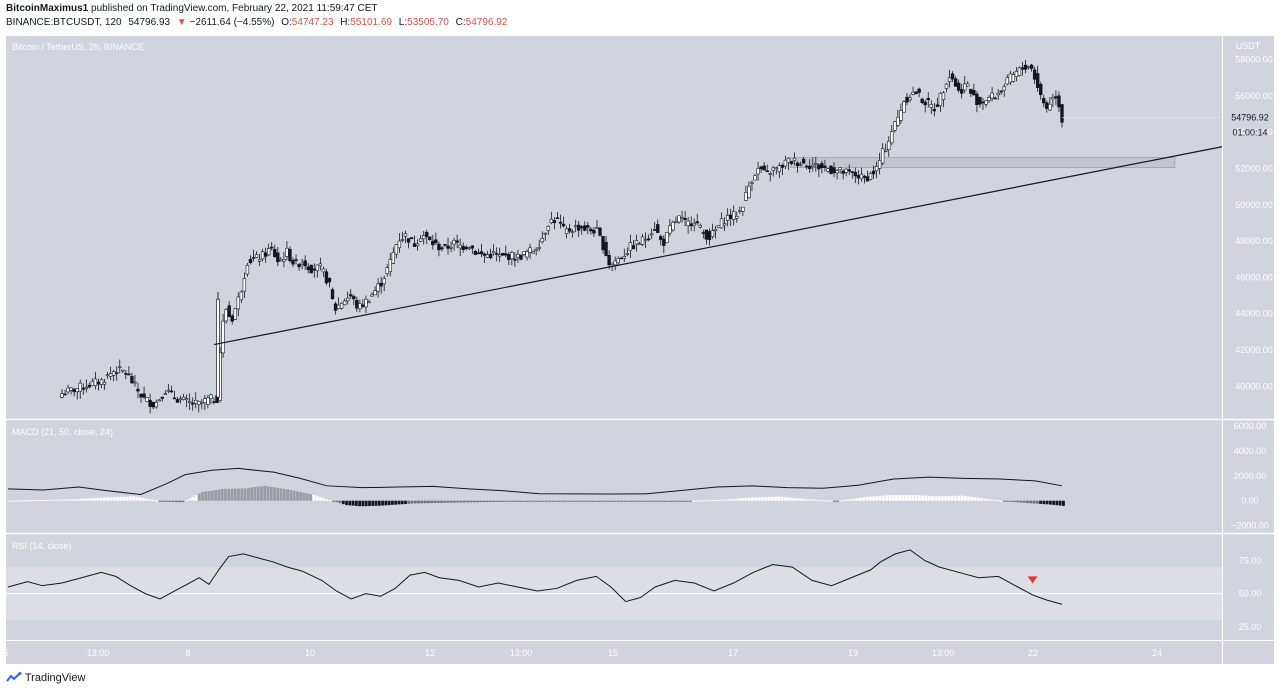 The width and height of the screenshot is (1280, 693). Describe the element at coordinates (1250, 501) in the screenshot. I see `macd-tick-label: 0.00` at that location.